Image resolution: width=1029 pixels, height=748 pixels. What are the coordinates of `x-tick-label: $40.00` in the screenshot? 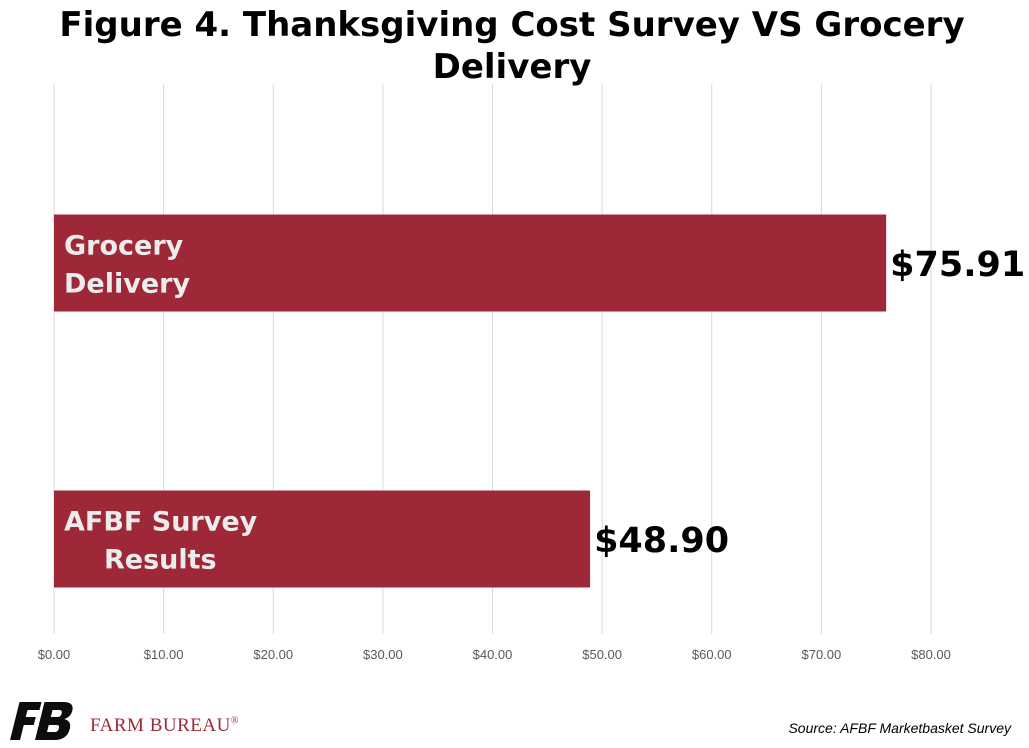 It's located at (493, 654).